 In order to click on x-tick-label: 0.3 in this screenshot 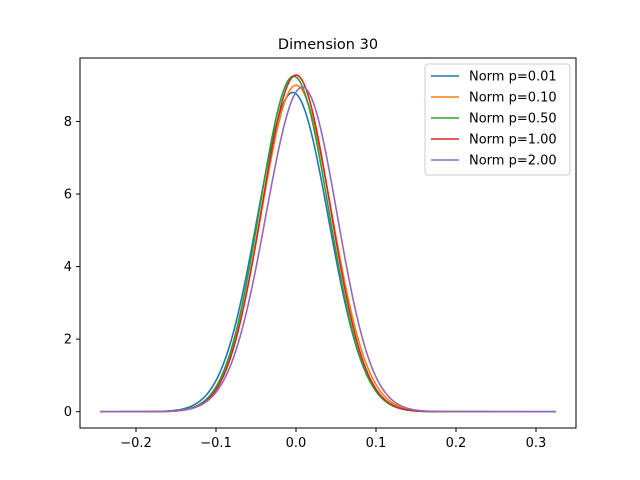, I will do `click(536, 443)`.